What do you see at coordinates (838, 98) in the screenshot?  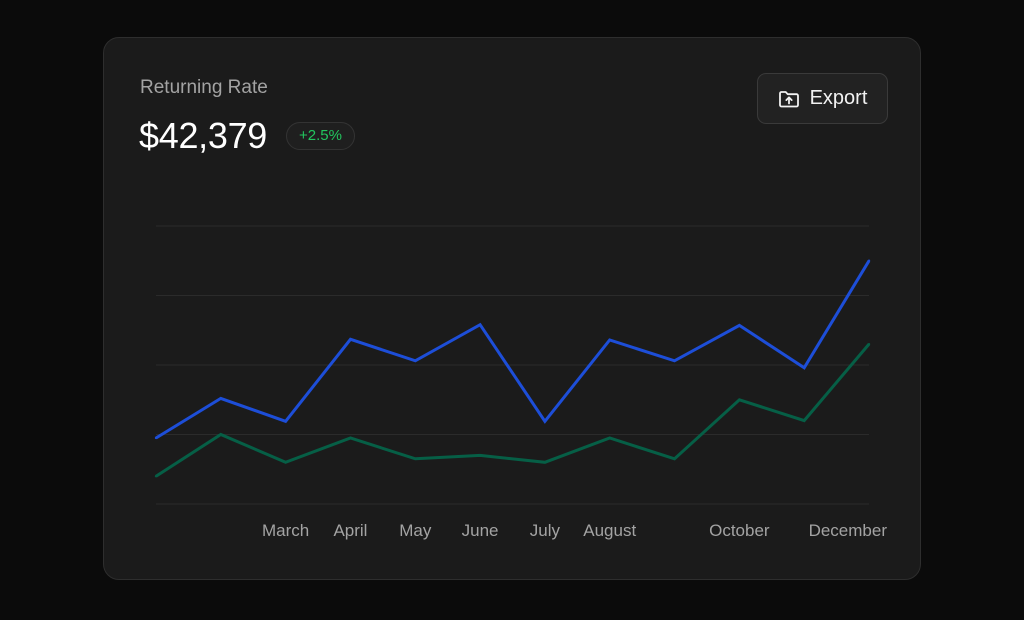 I see `export-button-label: Export` at bounding box center [838, 98].